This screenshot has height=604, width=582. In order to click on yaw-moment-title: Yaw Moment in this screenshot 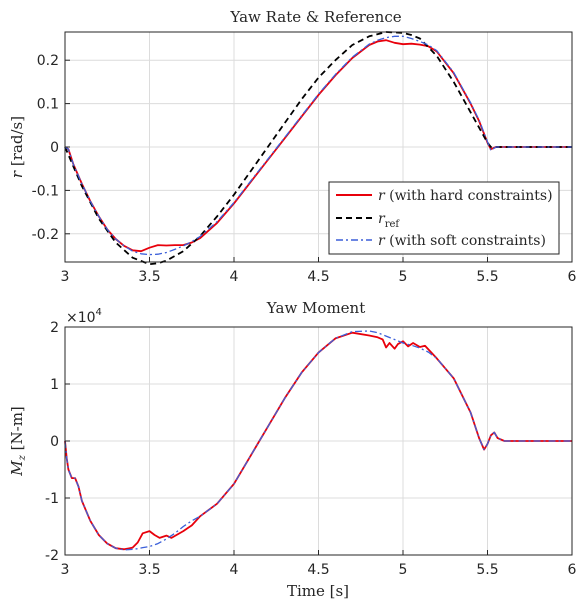, I will do `click(315, 308)`.